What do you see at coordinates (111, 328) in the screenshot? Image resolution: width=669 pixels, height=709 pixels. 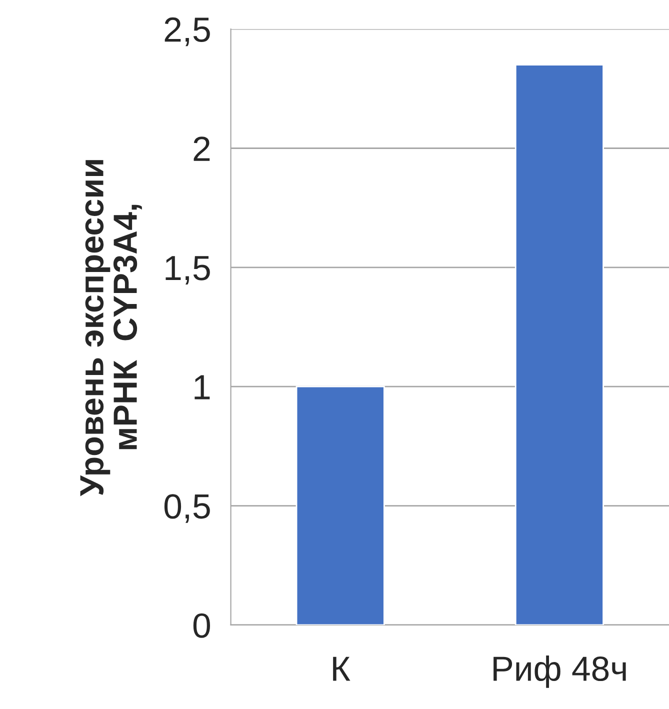 I see `y-axis-title: Уровень экспрессии мРНК CYP3A4,` at bounding box center [111, 328].